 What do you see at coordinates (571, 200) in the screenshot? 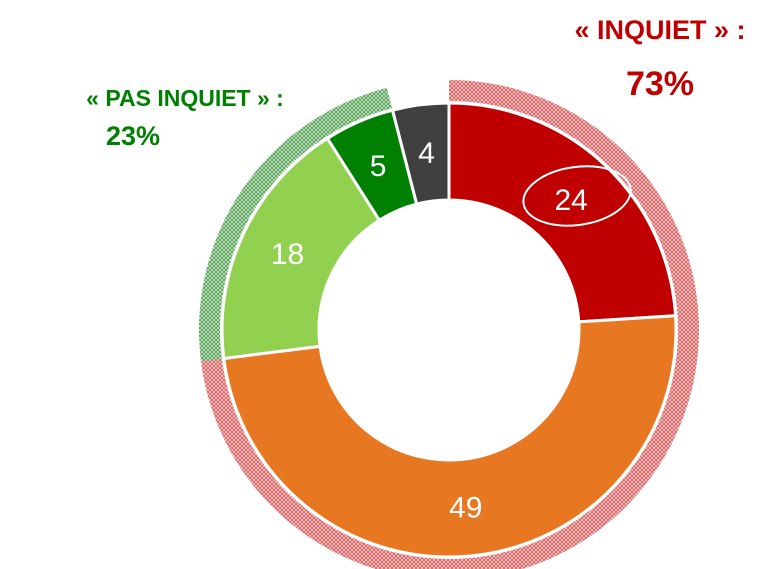
I see `data-label: 24` at bounding box center [571, 200].